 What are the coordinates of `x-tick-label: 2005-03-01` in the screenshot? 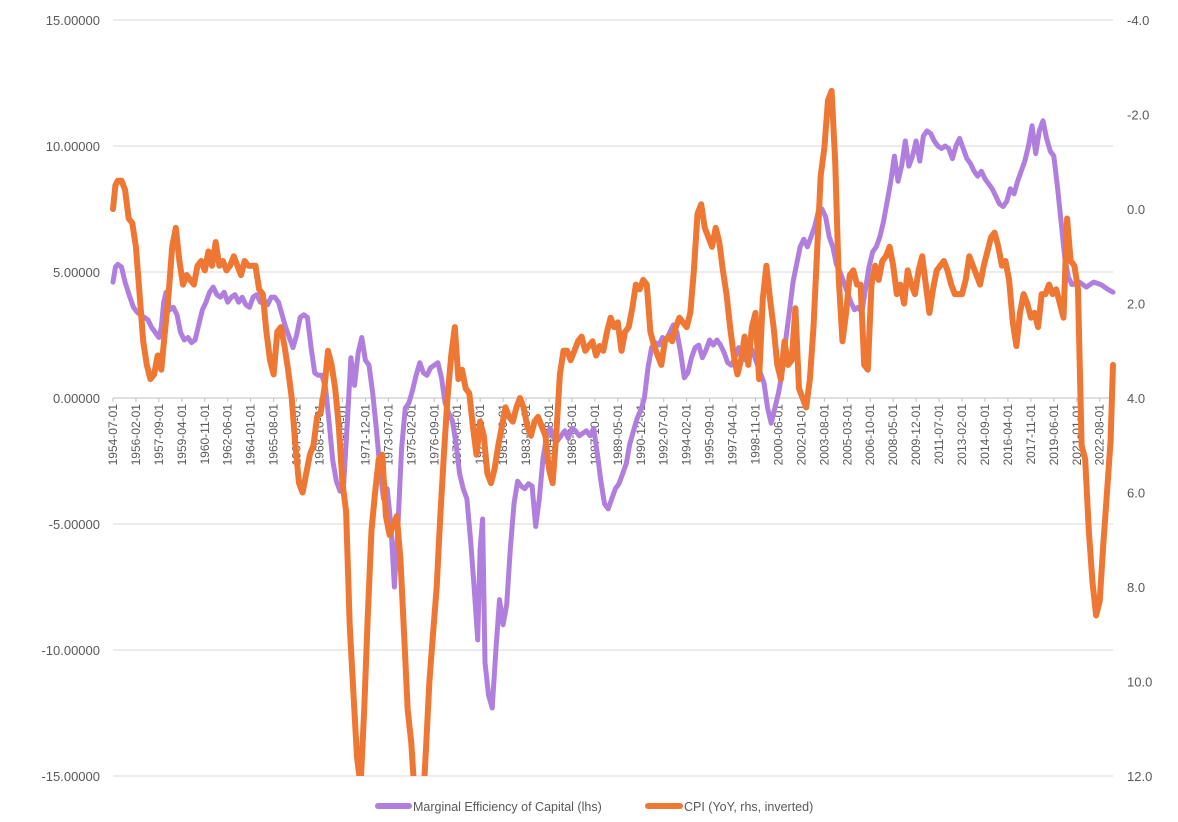 It's located at (847, 435).